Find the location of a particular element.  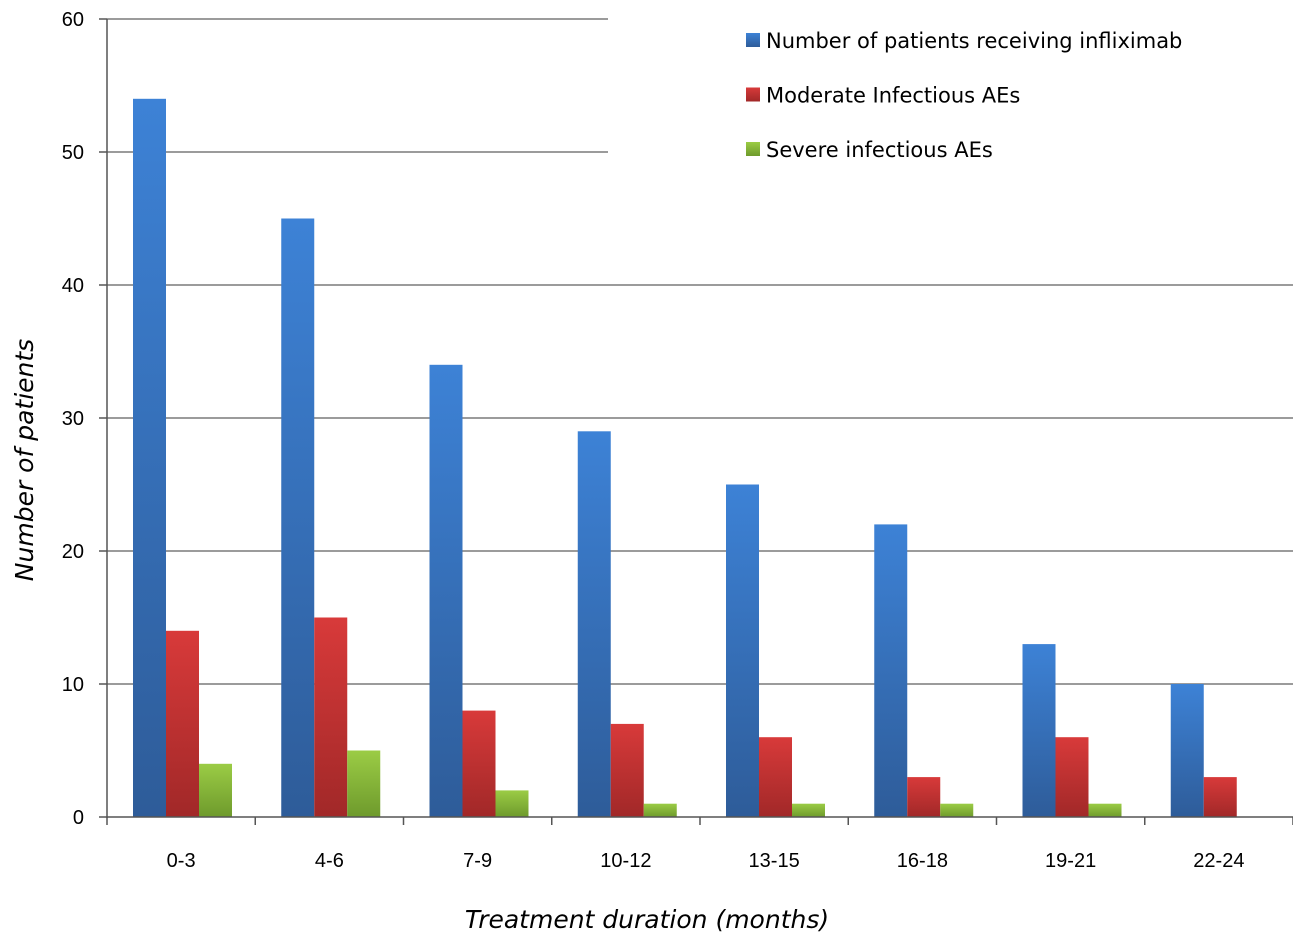

y-tick-label: 20 is located at coordinates (73, 552).